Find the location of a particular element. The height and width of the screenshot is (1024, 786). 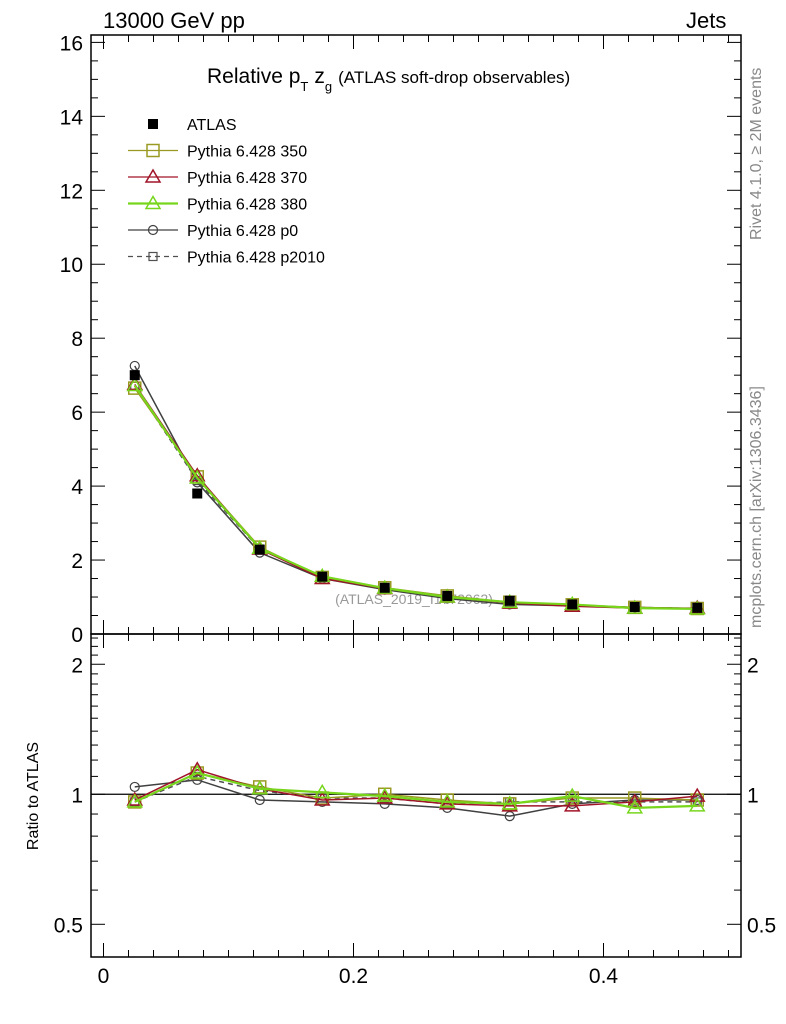

legend-item: Pythia 6.428 370 is located at coordinates (217, 177).